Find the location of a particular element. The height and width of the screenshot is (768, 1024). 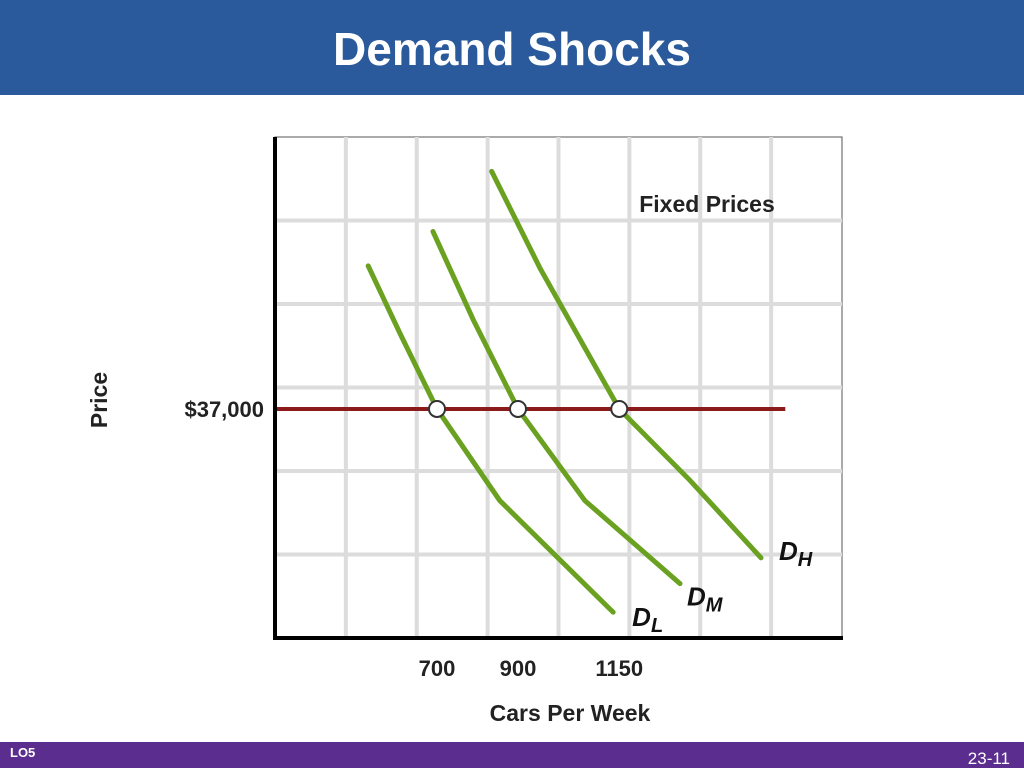

y-axis-label: Price is located at coordinates (99, 400).